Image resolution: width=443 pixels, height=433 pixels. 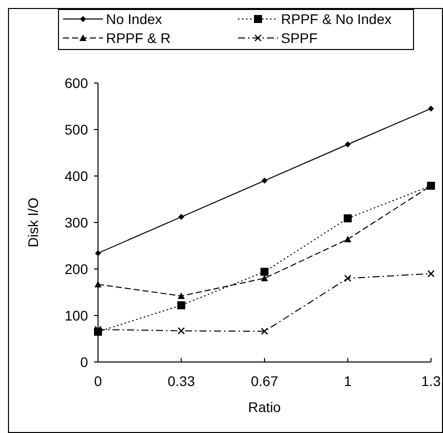 What do you see at coordinates (76, 82) in the screenshot?
I see `y-tick-label: 600` at bounding box center [76, 82].